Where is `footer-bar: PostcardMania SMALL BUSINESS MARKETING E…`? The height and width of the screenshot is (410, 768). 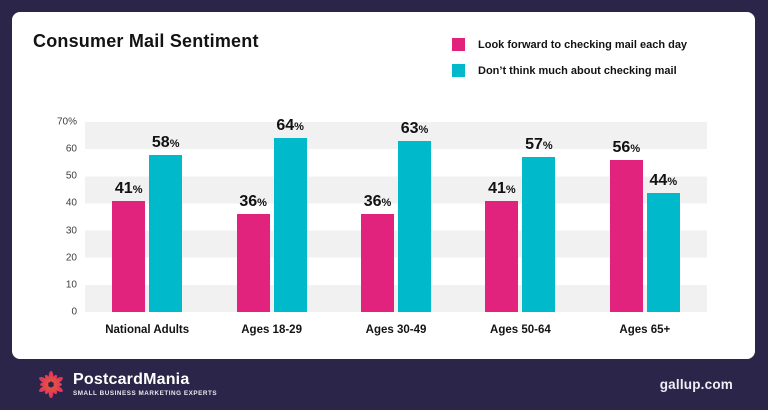 footer-bar: PostcardMania SMALL BUSINESS MARKETING E… is located at coordinates (384, 384).